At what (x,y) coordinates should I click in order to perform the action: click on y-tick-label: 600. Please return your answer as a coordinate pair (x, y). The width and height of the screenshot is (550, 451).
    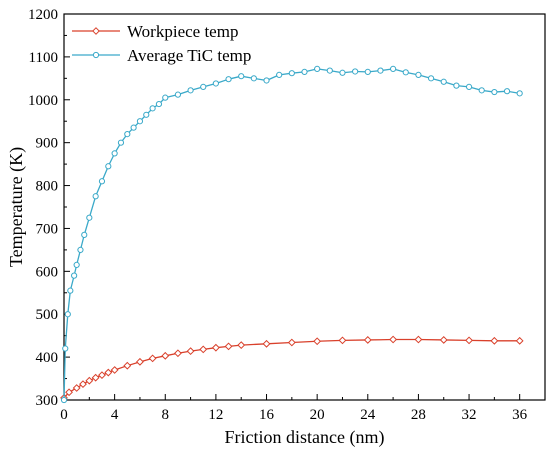
    Looking at the image, I should click on (47, 272).